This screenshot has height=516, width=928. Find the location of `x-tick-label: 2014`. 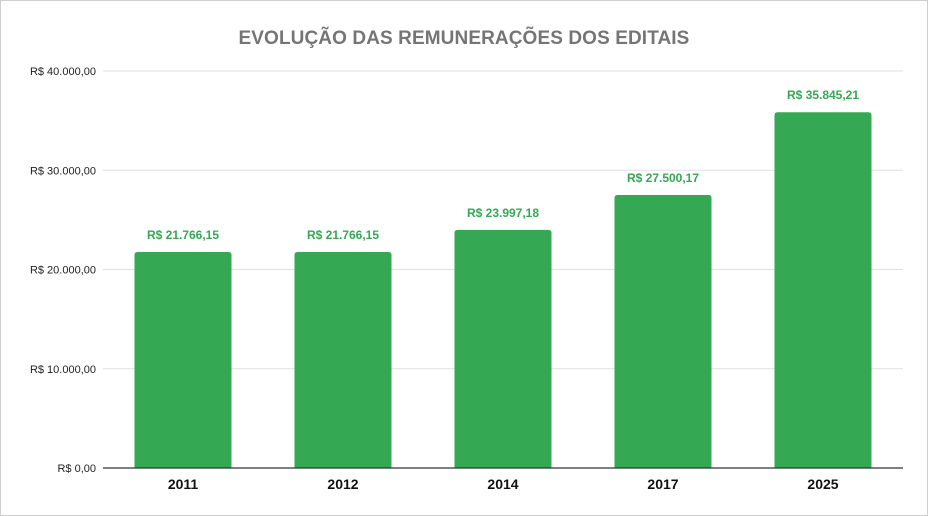

x-tick-label: 2014 is located at coordinates (502, 484).